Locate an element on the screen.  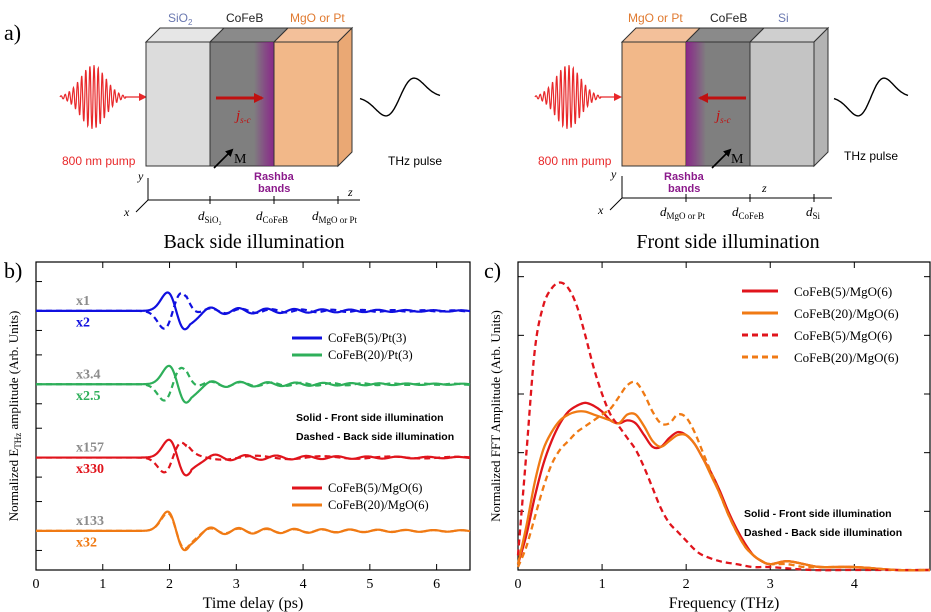
y-axis-label-b: Normalized ETHz amplitude (Arb. Units) is located at coordinates (14, 416).